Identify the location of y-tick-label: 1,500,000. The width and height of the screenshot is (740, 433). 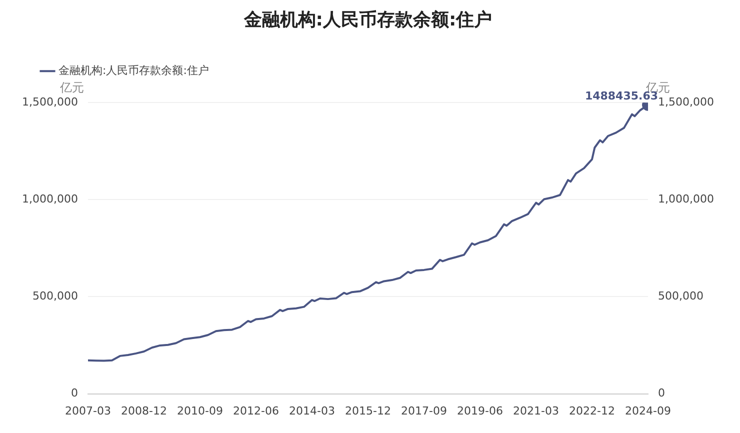
(50, 101).